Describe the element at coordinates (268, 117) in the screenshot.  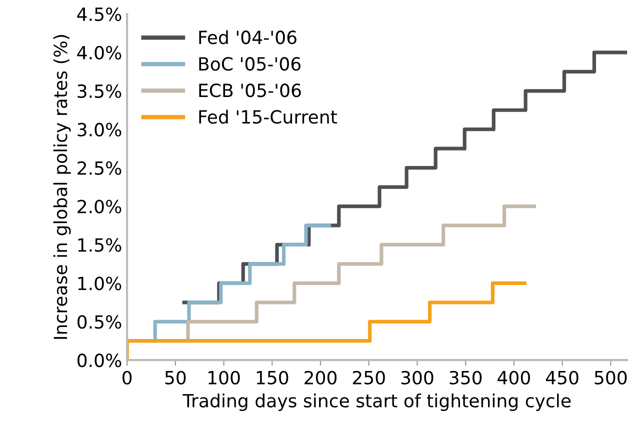
I see `legend-label: Fed '15-Current` at that location.